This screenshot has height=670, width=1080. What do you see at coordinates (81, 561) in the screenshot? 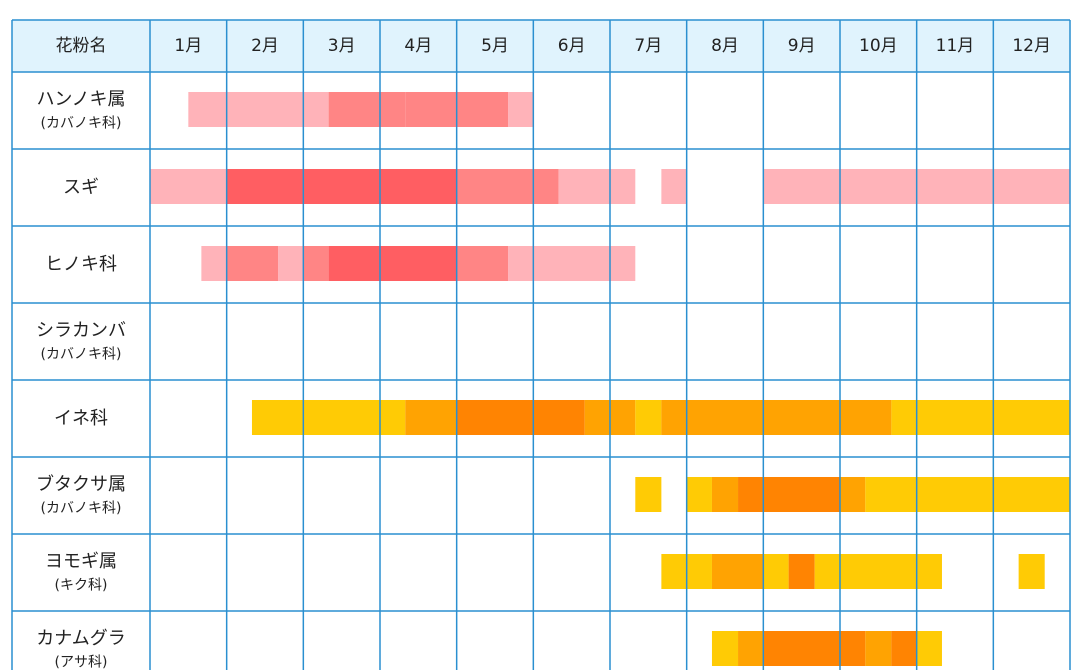
I see `plant-name: ヨモギ属` at bounding box center [81, 561].